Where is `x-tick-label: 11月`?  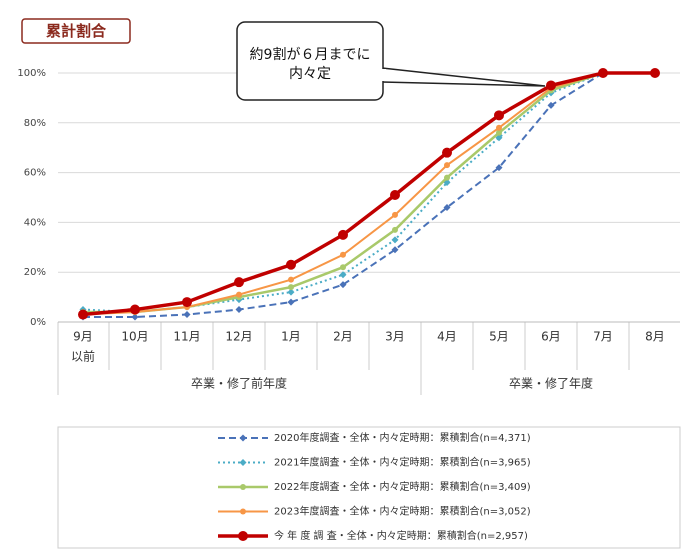
x-tick-label: 11月 is located at coordinates (186, 337).